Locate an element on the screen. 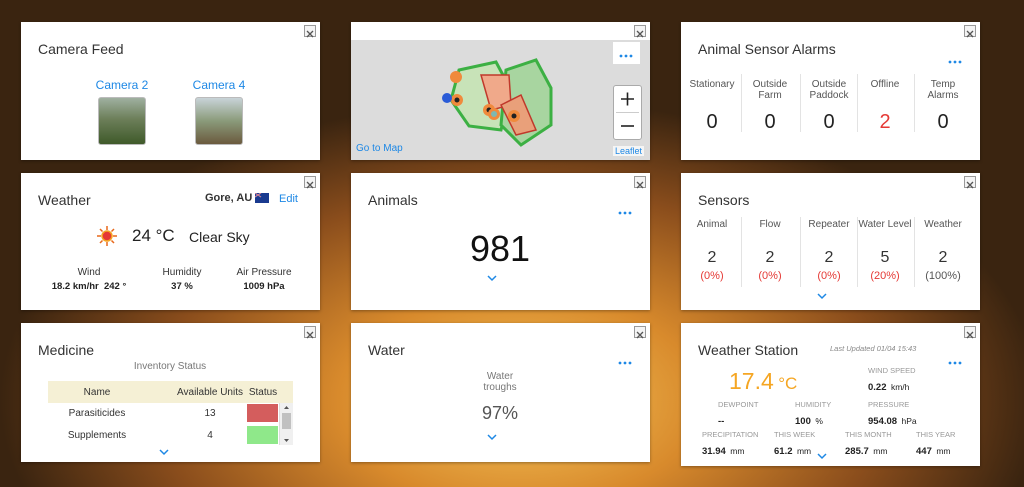 The image size is (1024, 487). map-menu is located at coordinates (626, 53).